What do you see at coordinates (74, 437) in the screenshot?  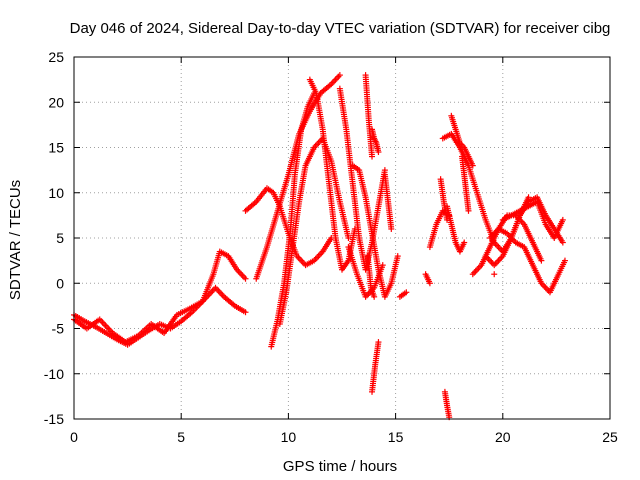 I see `x-tick-label: 0` at bounding box center [74, 437].